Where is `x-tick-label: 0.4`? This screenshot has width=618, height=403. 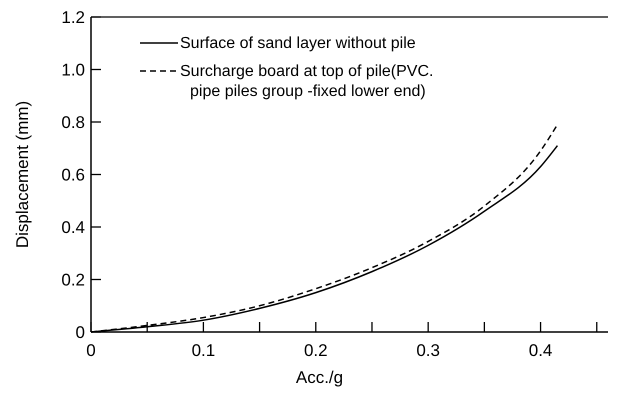 x-tick-label: 0.4 is located at coordinates (540, 350).